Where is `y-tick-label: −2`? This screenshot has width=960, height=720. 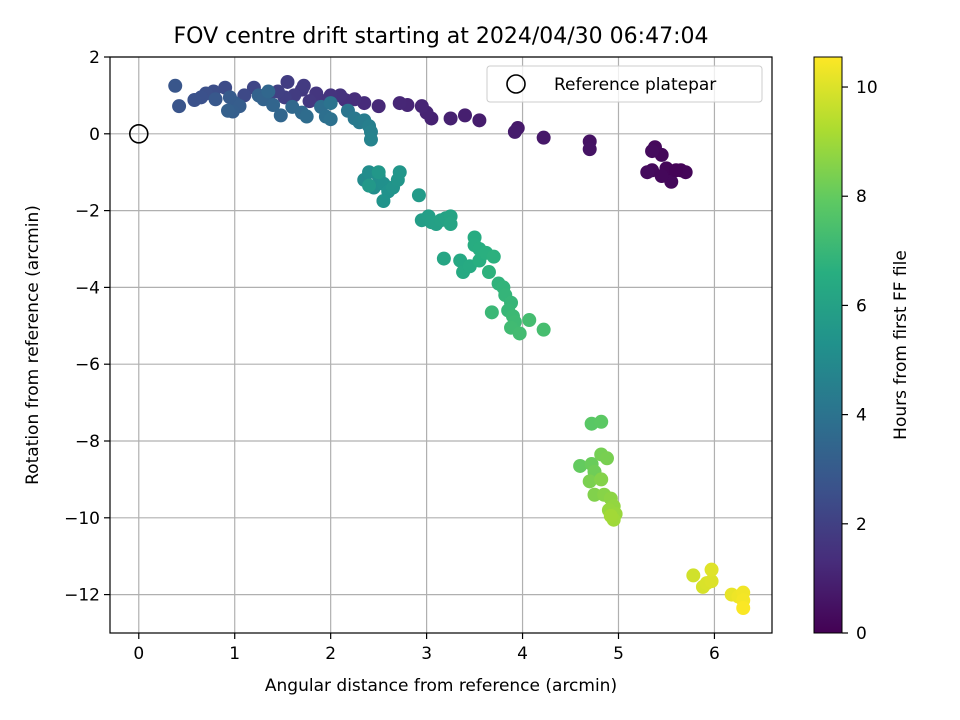 y-tick-label: −2 is located at coordinates (87, 212).